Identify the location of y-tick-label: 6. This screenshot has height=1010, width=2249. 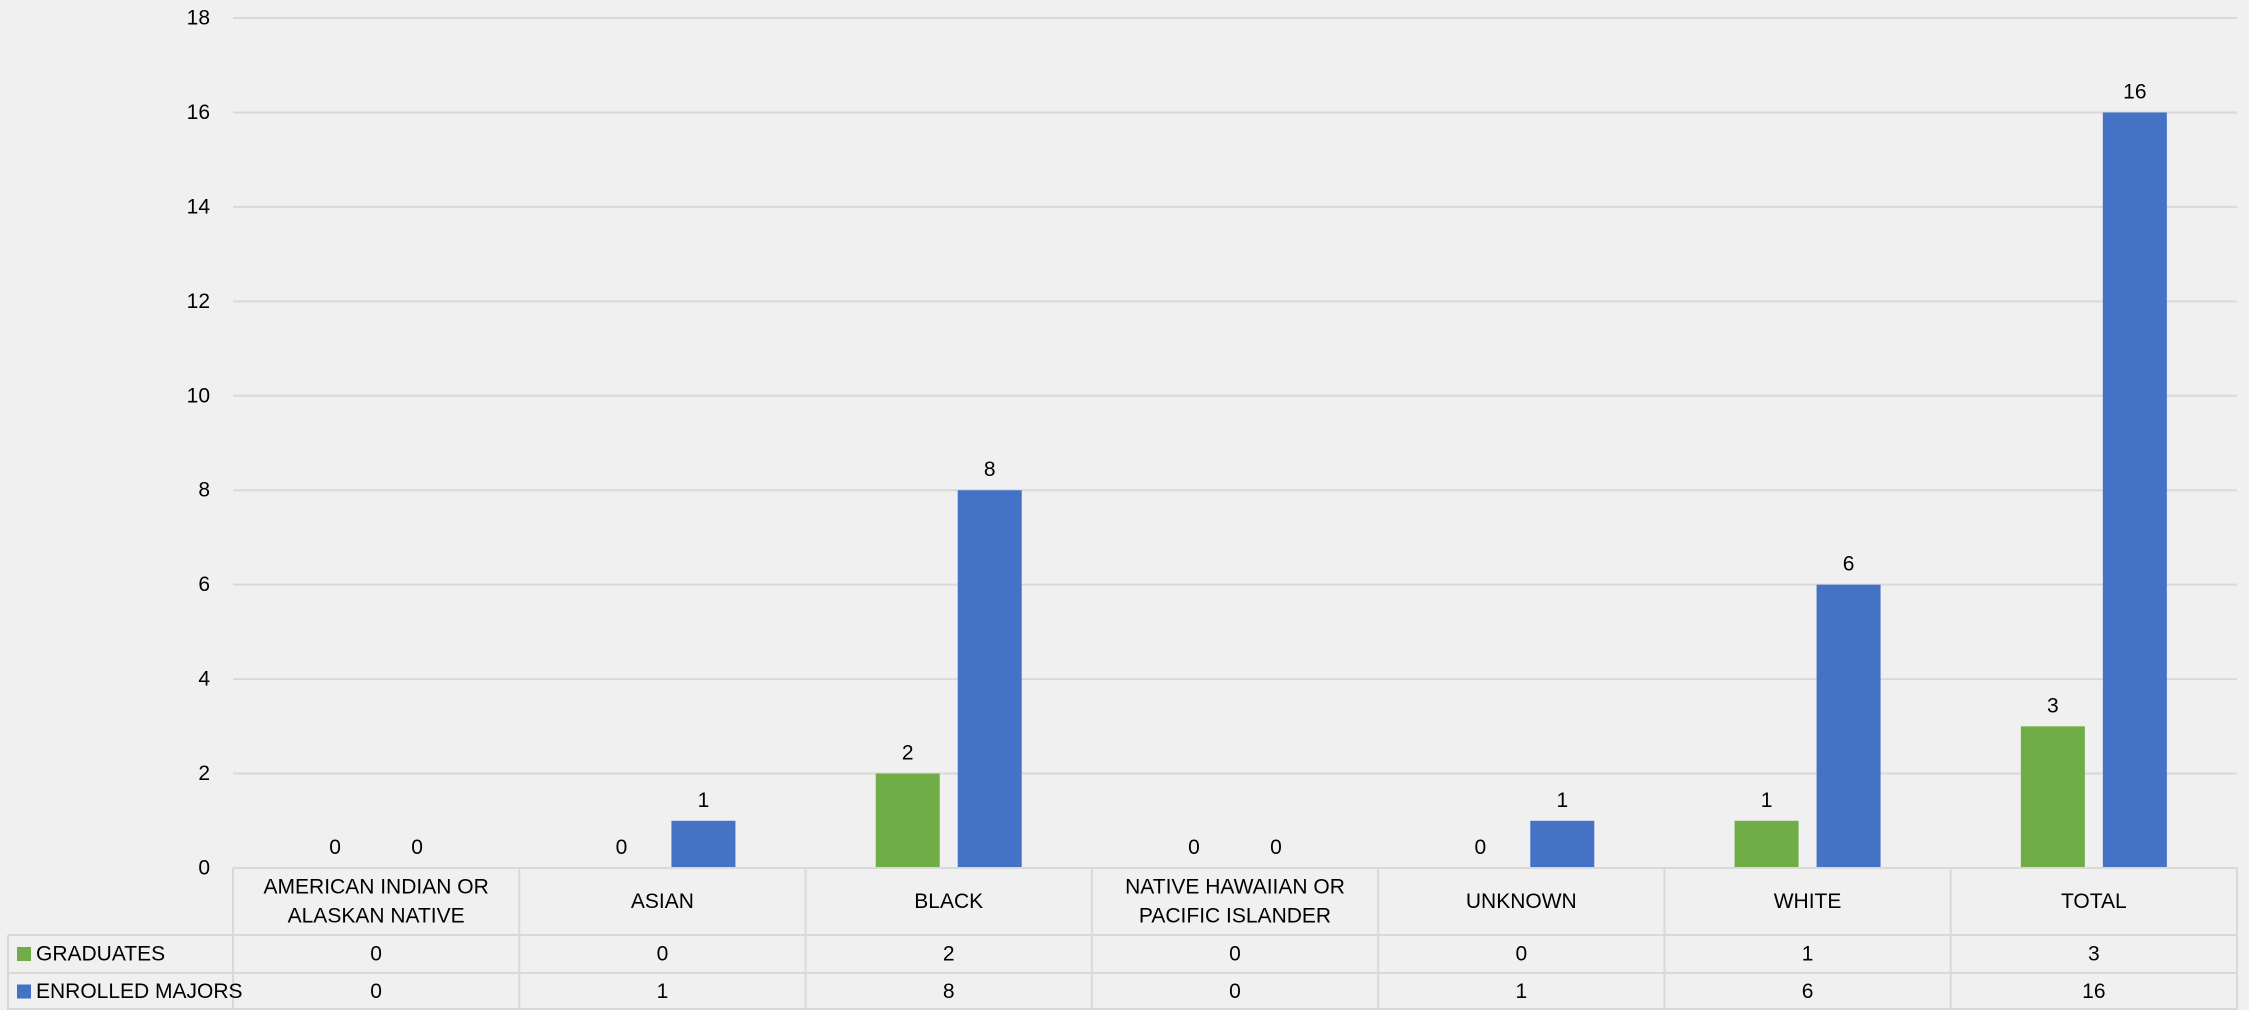
(204, 584).